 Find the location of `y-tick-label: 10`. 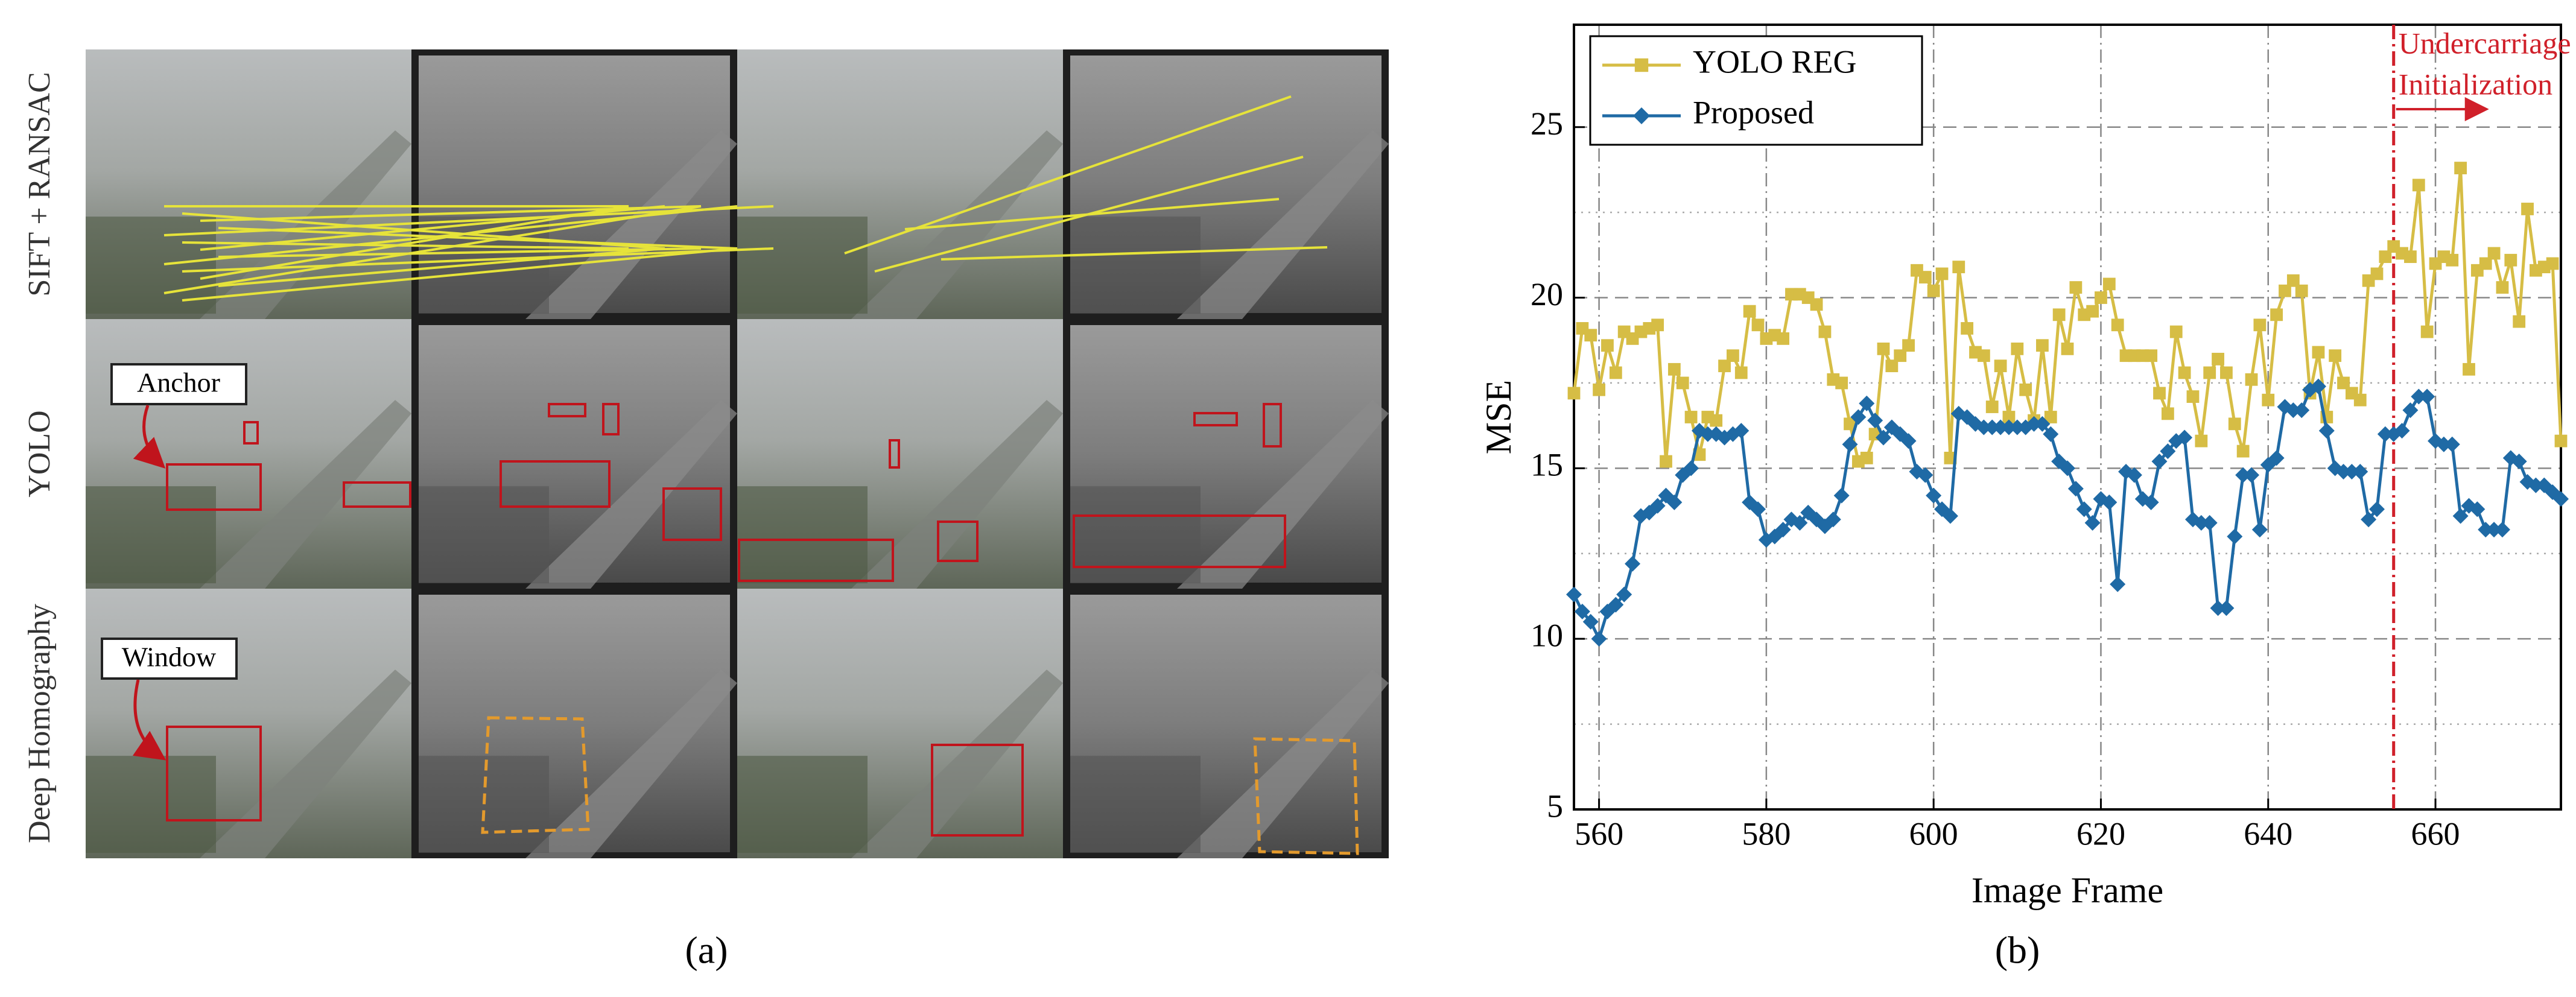

y-tick-label: 10 is located at coordinates (1547, 636).